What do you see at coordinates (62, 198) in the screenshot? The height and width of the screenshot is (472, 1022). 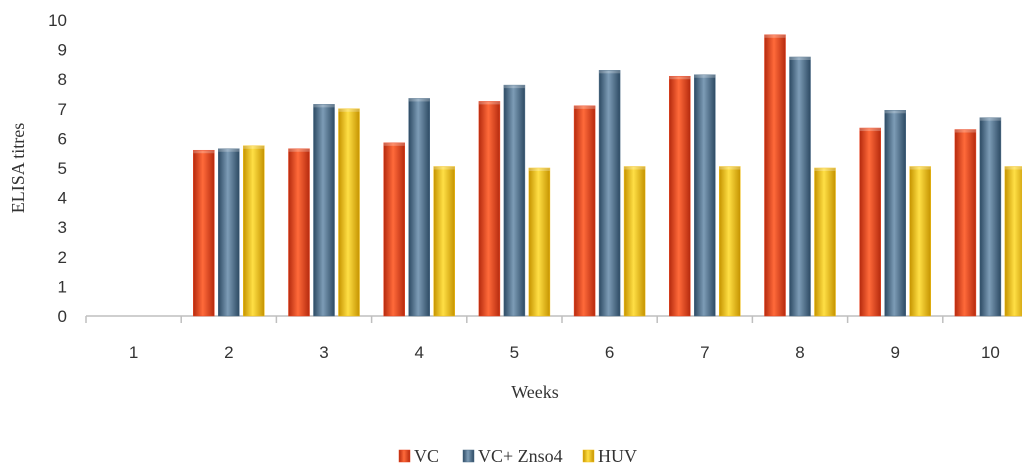 I see `y-tick-label: 4` at bounding box center [62, 198].